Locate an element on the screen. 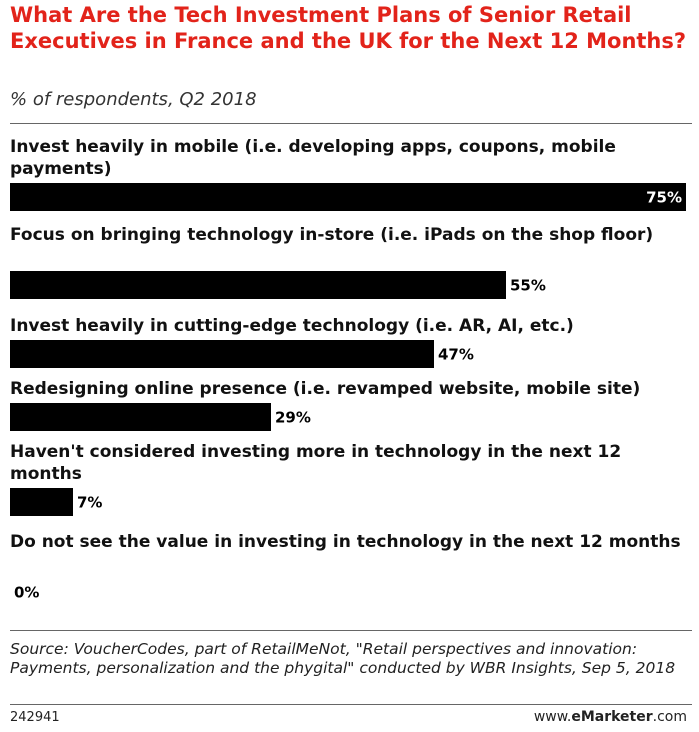 Image resolution: width=699 pixels, height=732 pixels. brand-name: eMarketer is located at coordinates (612, 717).